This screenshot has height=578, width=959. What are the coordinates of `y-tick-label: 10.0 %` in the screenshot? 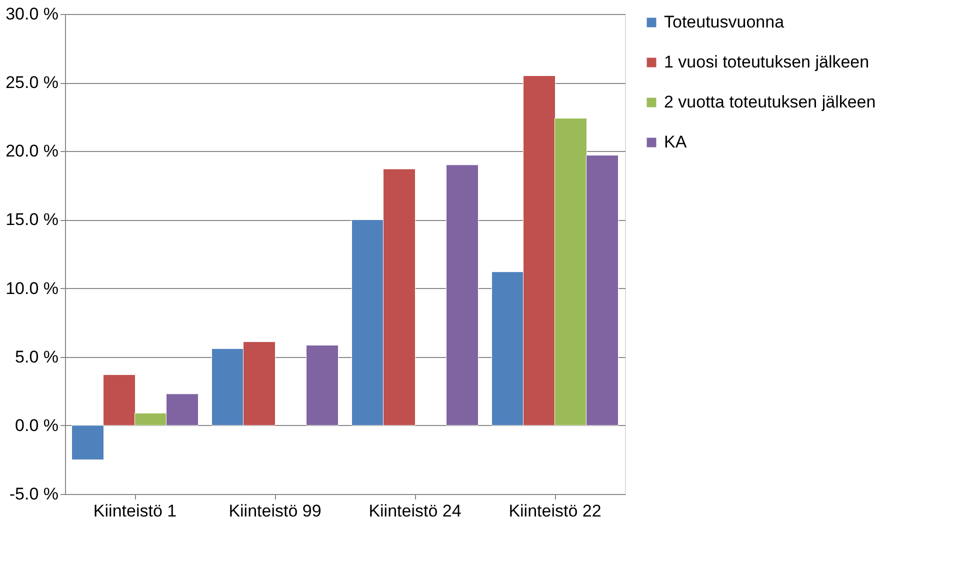 It's located at (32, 288).